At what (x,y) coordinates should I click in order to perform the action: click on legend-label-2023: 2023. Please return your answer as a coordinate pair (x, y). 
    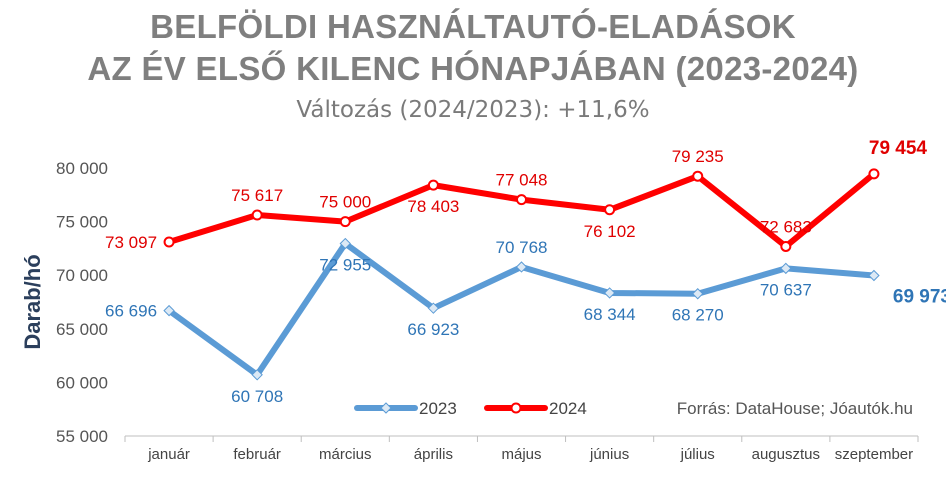
    Looking at the image, I should click on (438, 408).